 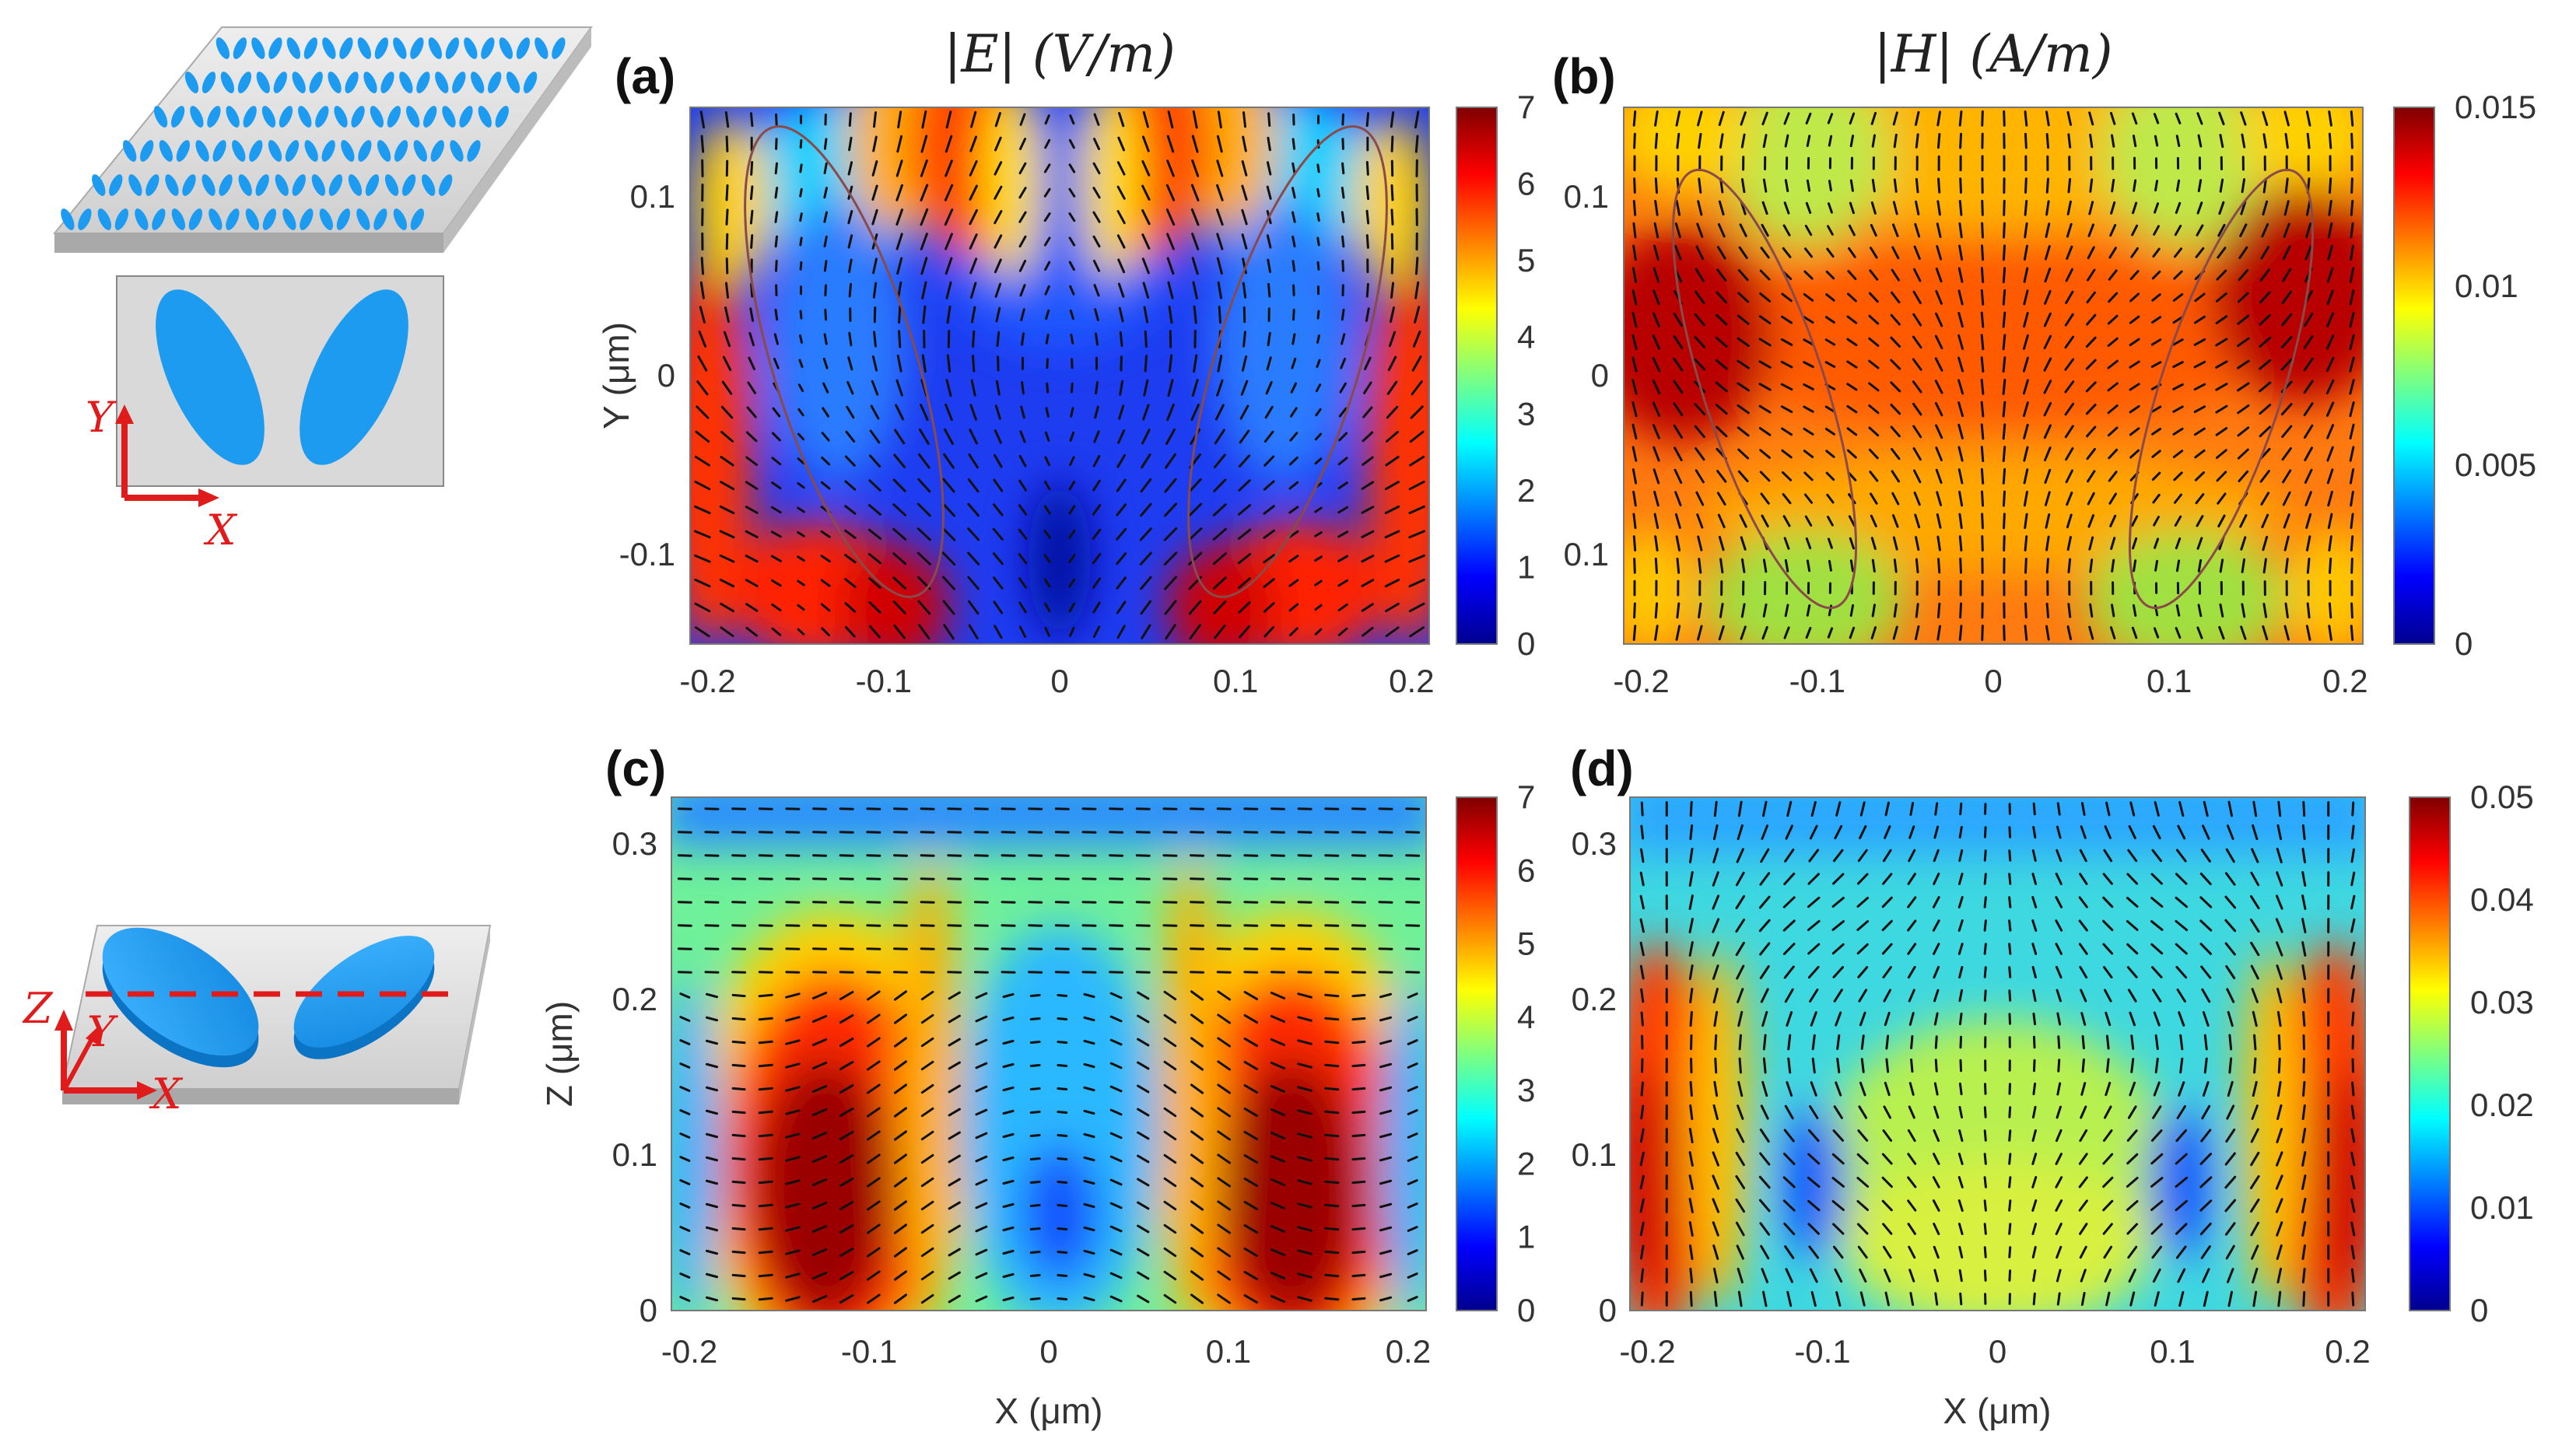 I want to click on y-tick-label: 0, so click(x=1608, y=1310).